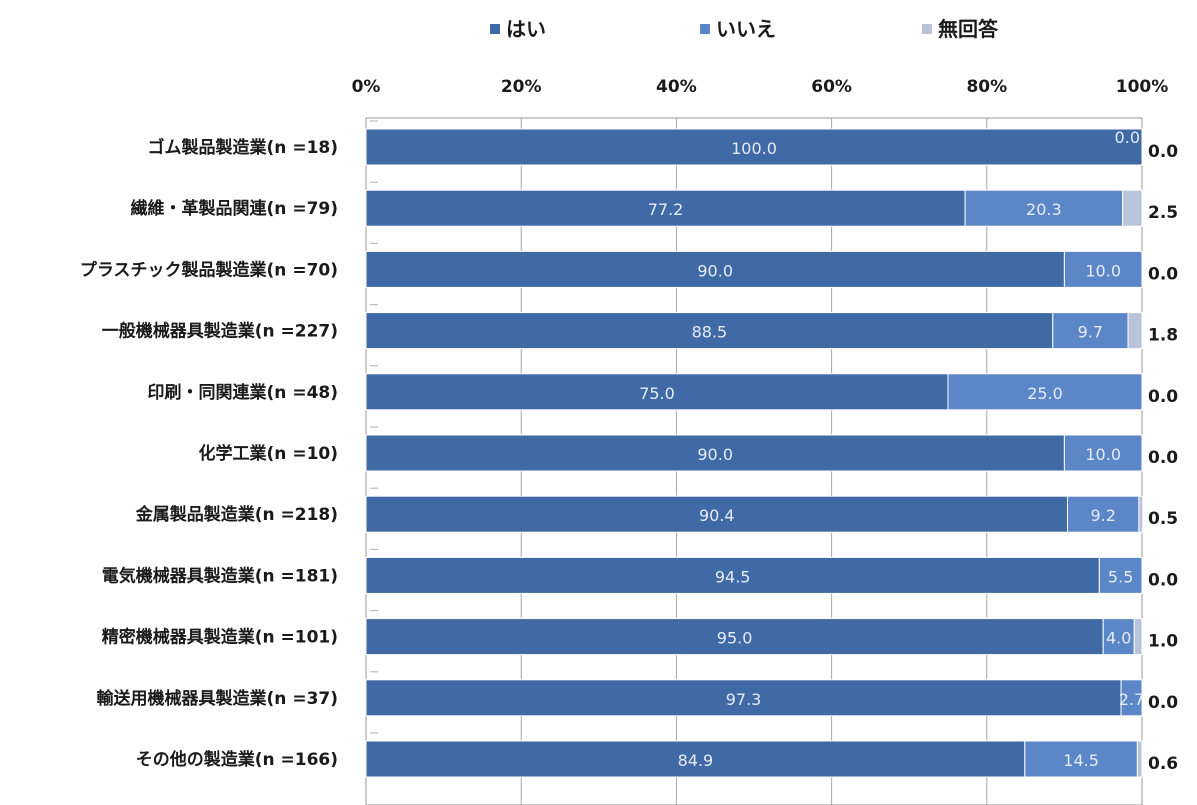  What do you see at coordinates (220, 637) in the screenshot?
I see `category-label: 精密機械器具製造業(n =101)` at bounding box center [220, 637].